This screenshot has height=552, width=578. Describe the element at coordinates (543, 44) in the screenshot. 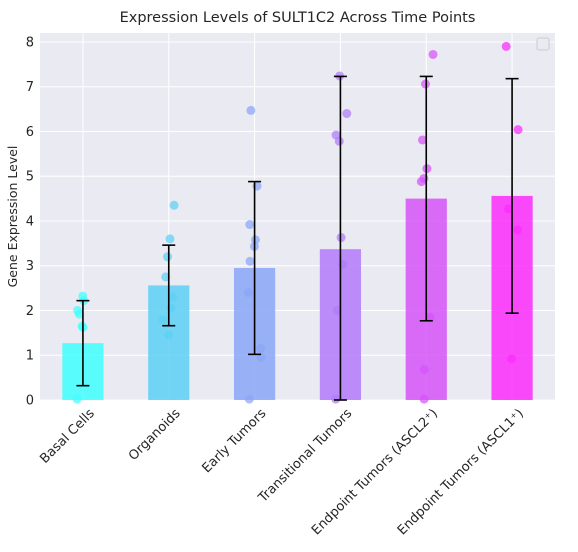

I see `legend-box` at that location.